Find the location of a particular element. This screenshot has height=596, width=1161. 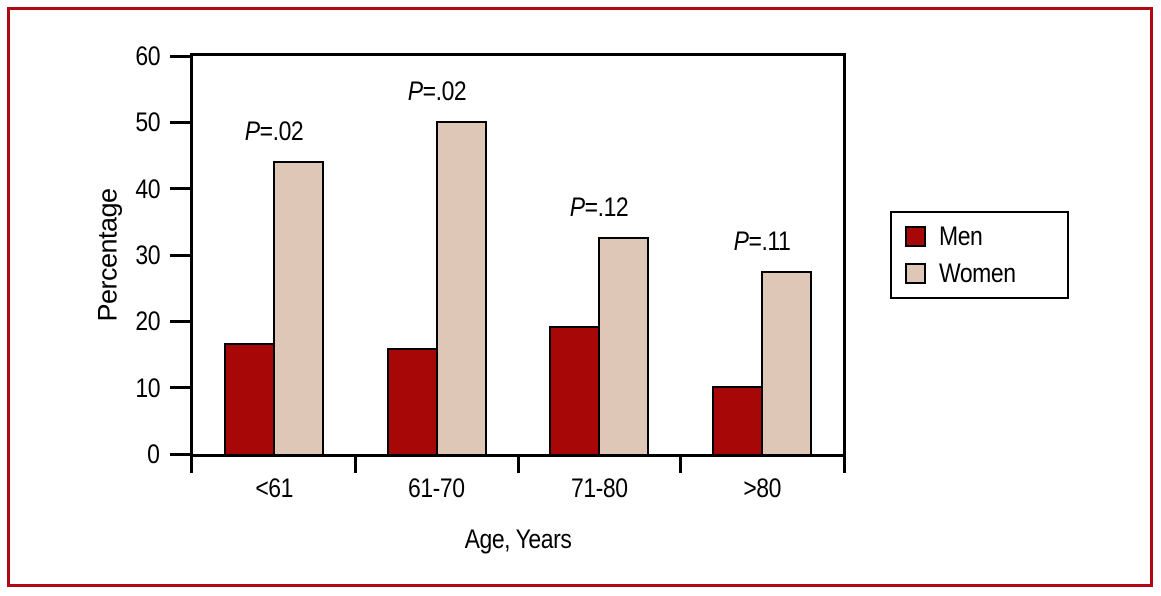

y-tick-label: 0 is located at coordinates (120, 454).